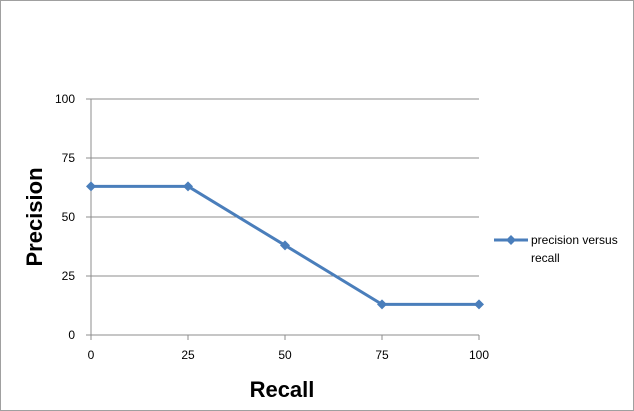  I want to click on y-axis-title: Precision, so click(34, 216).